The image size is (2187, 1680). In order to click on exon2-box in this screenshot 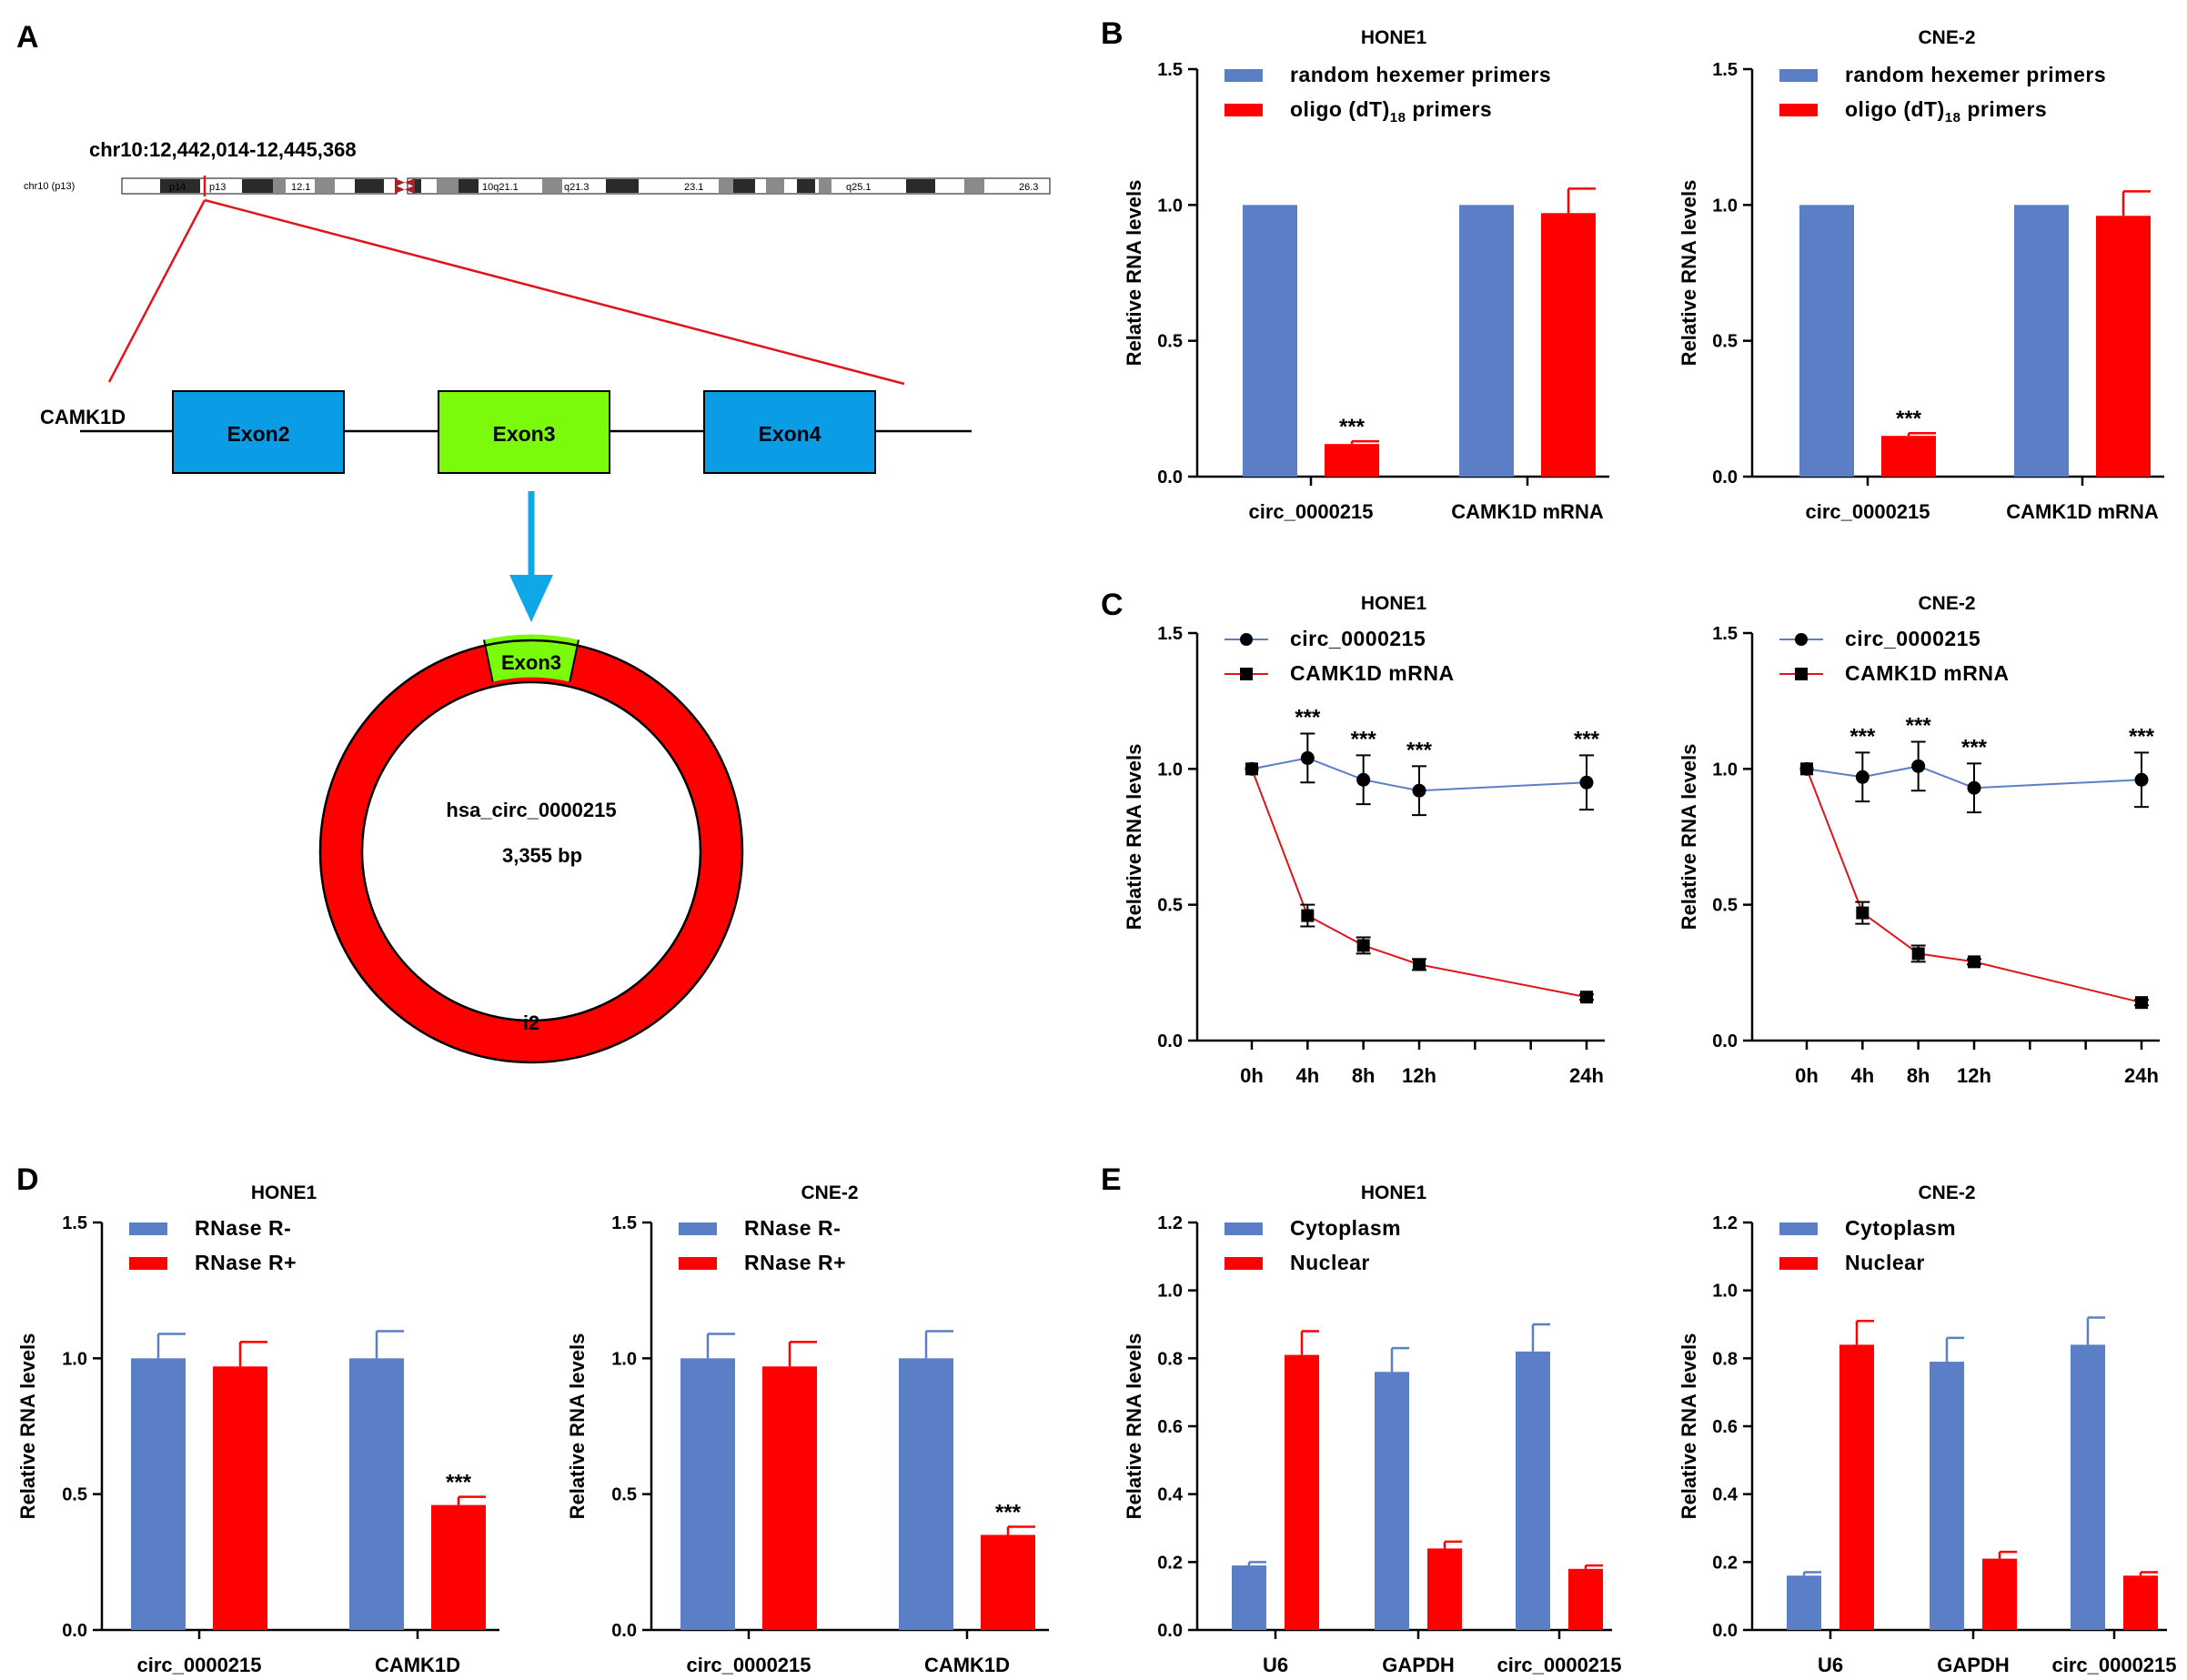, I will do `click(258, 432)`.